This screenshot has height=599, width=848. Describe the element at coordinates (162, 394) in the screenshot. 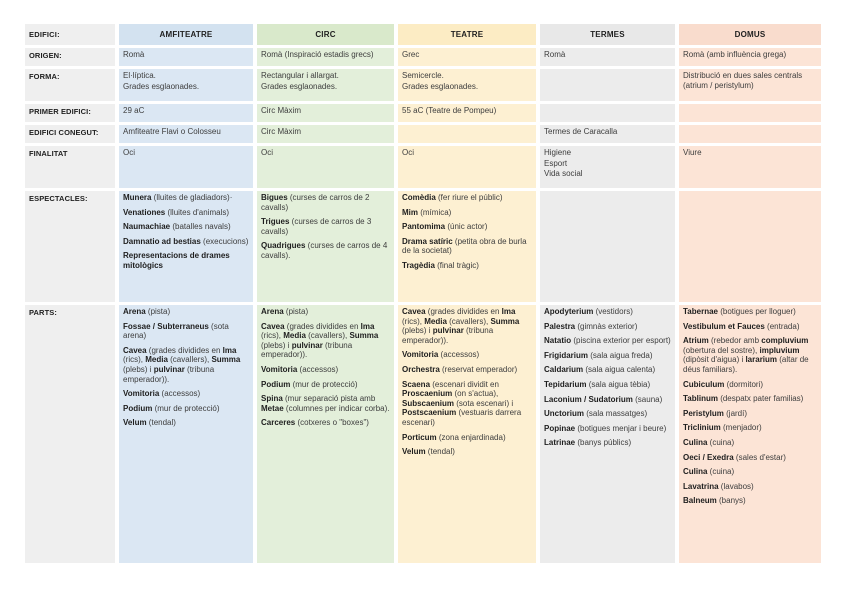

I see `cell-paragraph: Vomitoria (accessos)` at that location.